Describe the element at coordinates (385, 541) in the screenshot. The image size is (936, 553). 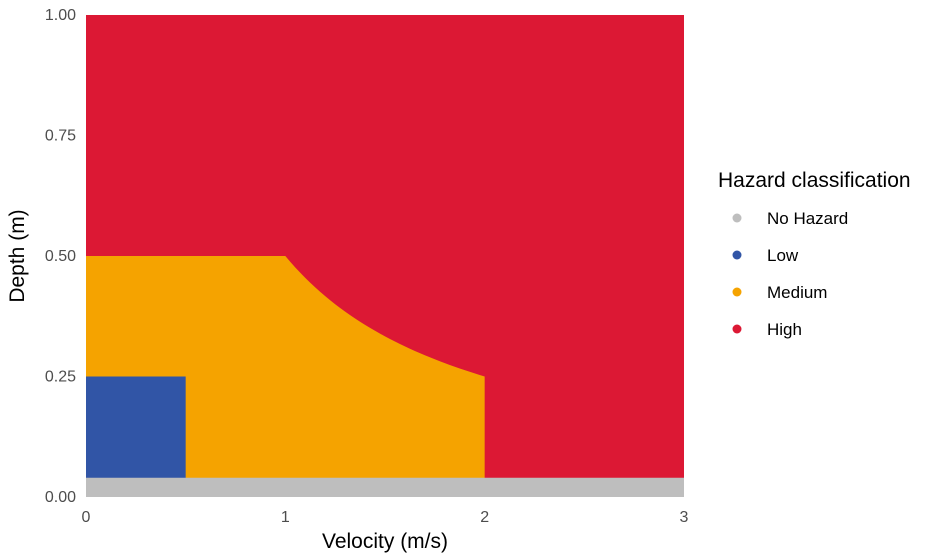
I see `x-axis-title: Velocity (m/s)` at that location.